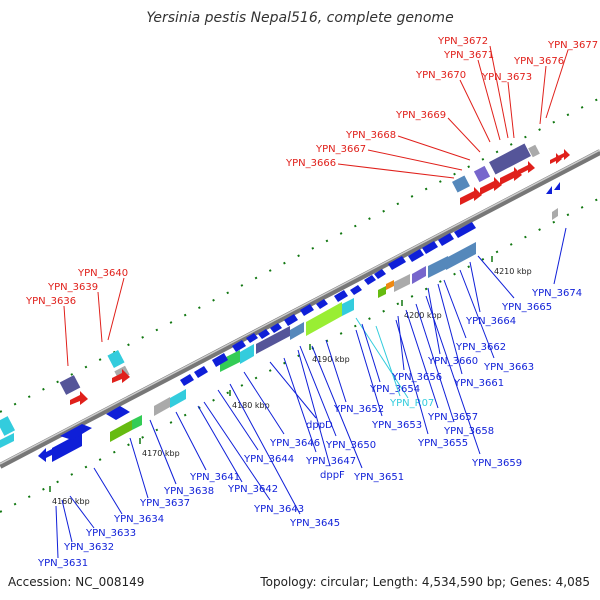 The width and height of the screenshot is (600, 600). Describe the element at coordinates (416, 377) in the screenshot. I see `gene-label: YPN_3656` at that location.